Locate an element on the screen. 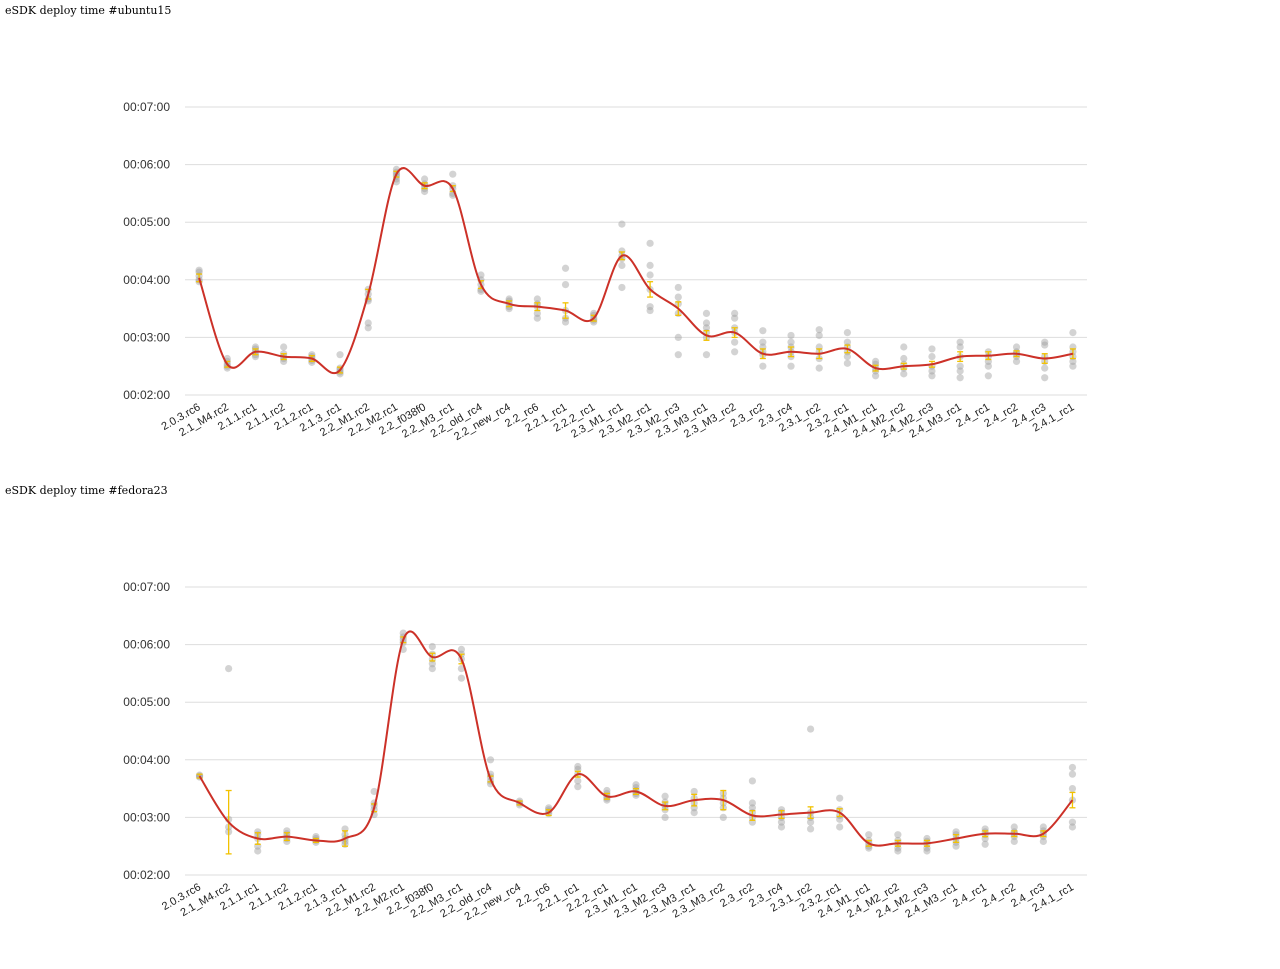 The width and height of the screenshot is (1280, 969). chart-title-ubuntu15: eSDK deploy time #ubuntu15 is located at coordinates (88, 10).